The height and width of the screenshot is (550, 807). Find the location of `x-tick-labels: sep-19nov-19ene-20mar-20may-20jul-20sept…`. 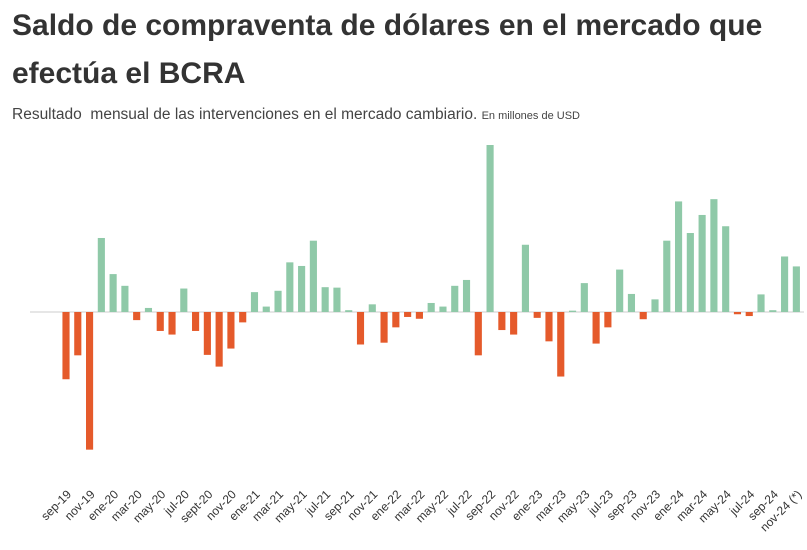

x-tick-labels: sep-19nov-19ene-20mar-20may-20jul-20sept… is located at coordinates (421, 510).